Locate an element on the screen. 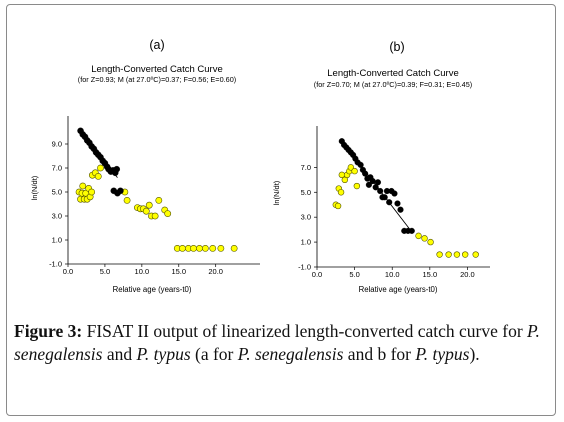  plot-area-b: -1.0 1.0 3.0 5.0 7.0 0.0 5.0 10.0 15.0 20.0 is located at coordinates (394, 202).